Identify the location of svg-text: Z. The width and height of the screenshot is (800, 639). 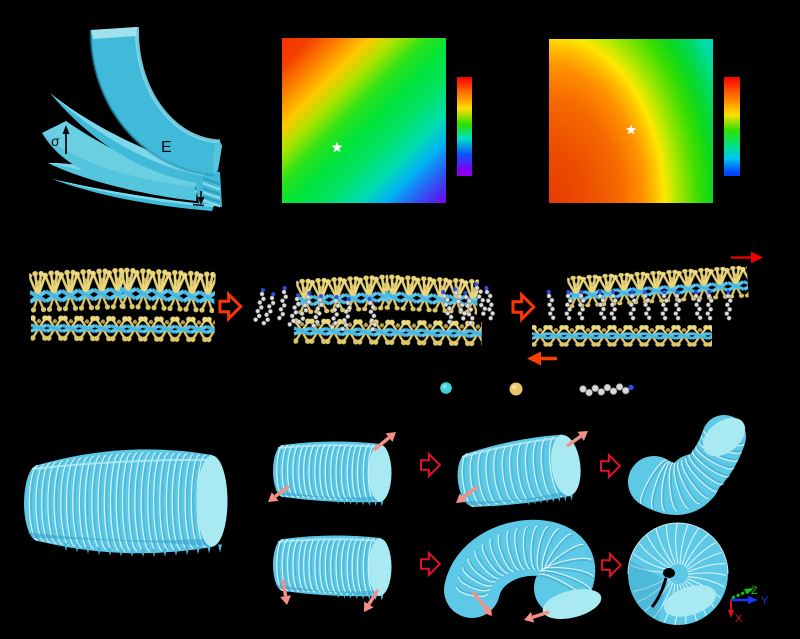
(754, 591).